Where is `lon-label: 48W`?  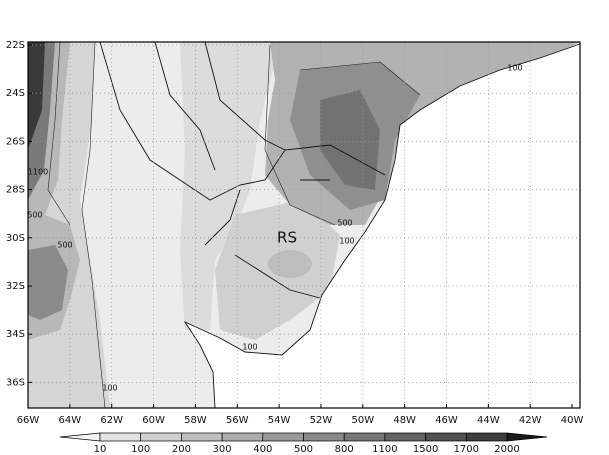
lon-label: 48W is located at coordinates (404, 420).